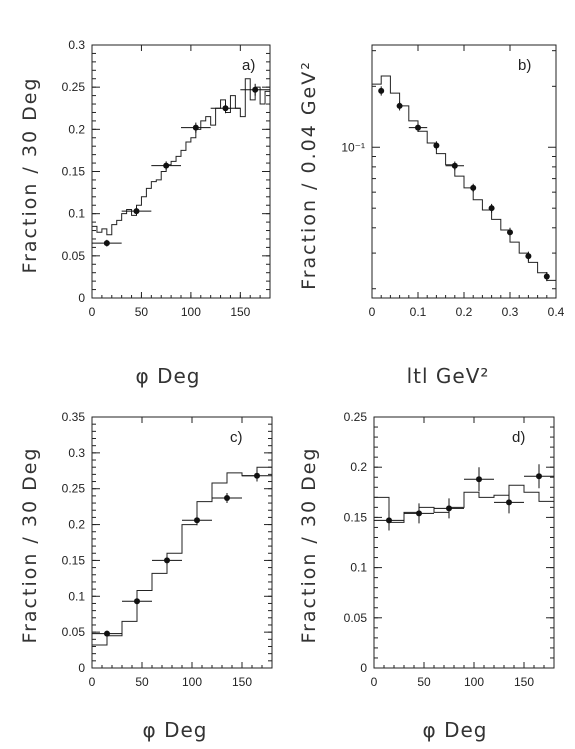  Describe the element at coordinates (309, 175) in the screenshot. I see `panel-b-ylabel: Fraction / 0.04 GeV²` at that location.